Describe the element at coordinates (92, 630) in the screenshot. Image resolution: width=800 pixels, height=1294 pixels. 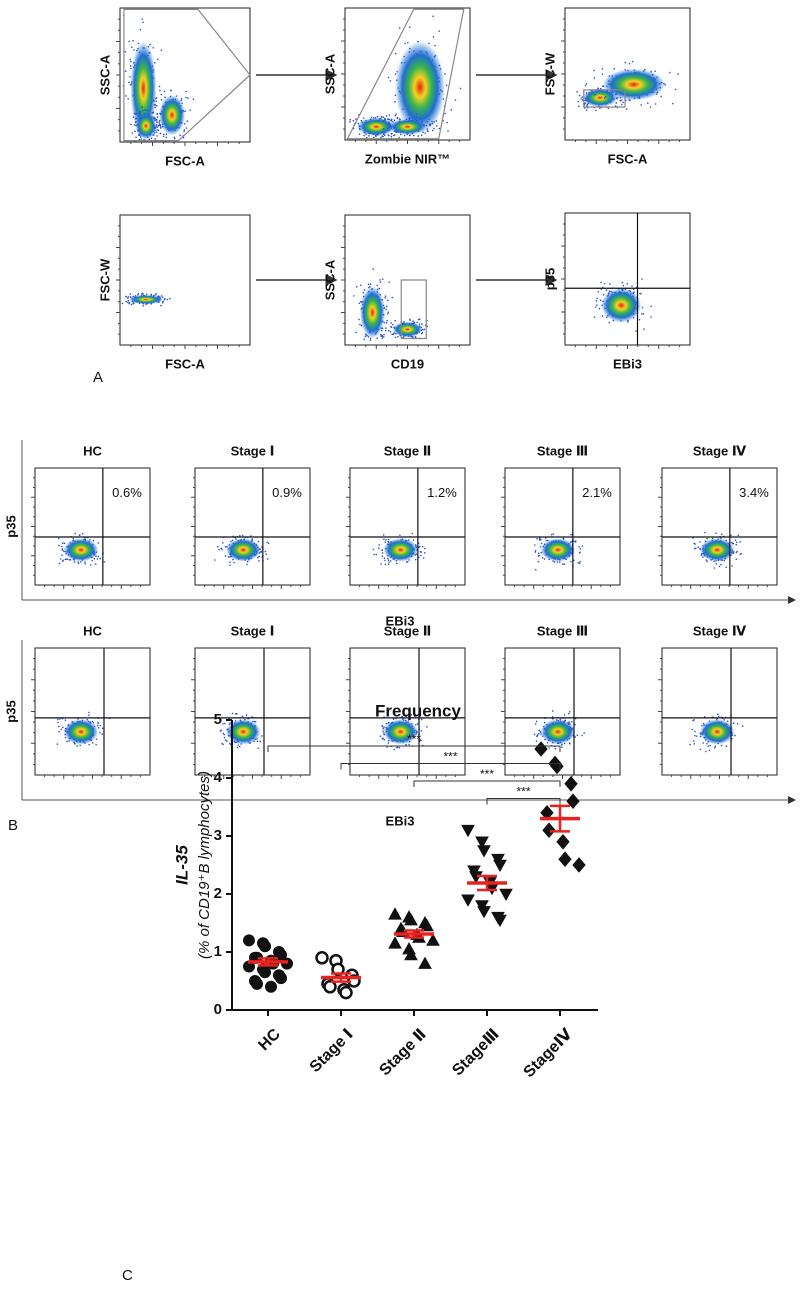
I see `plot-title: HC` at that location.